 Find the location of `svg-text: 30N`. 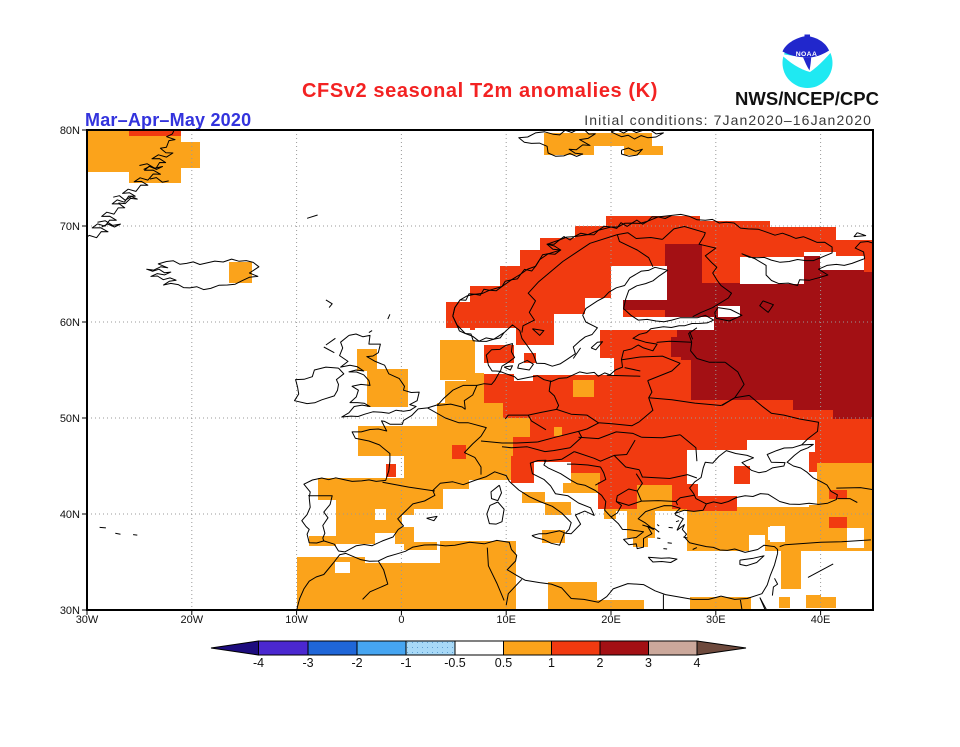

svg-text: 30N is located at coordinates (70, 611).